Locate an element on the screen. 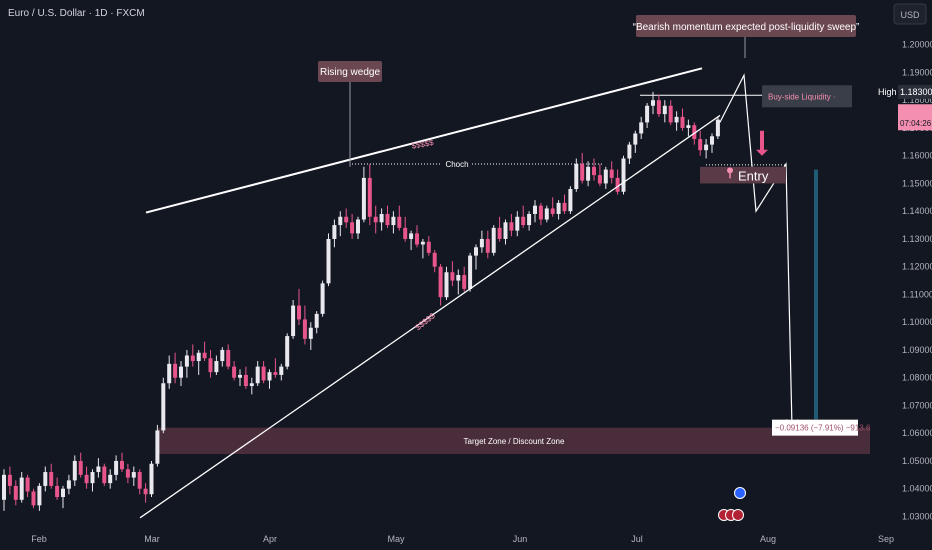  economic-events is located at coordinates (732, 504).